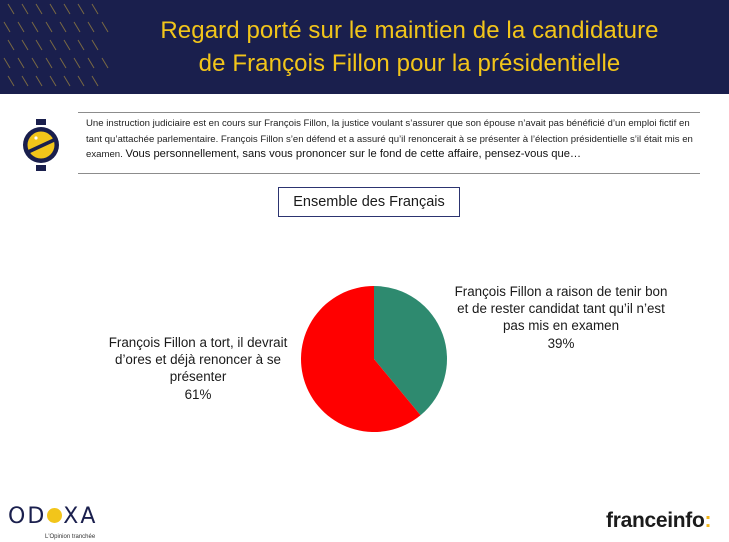  Describe the element at coordinates (369, 202) in the screenshot. I see `audience-label: Ensemble des Français` at that location.